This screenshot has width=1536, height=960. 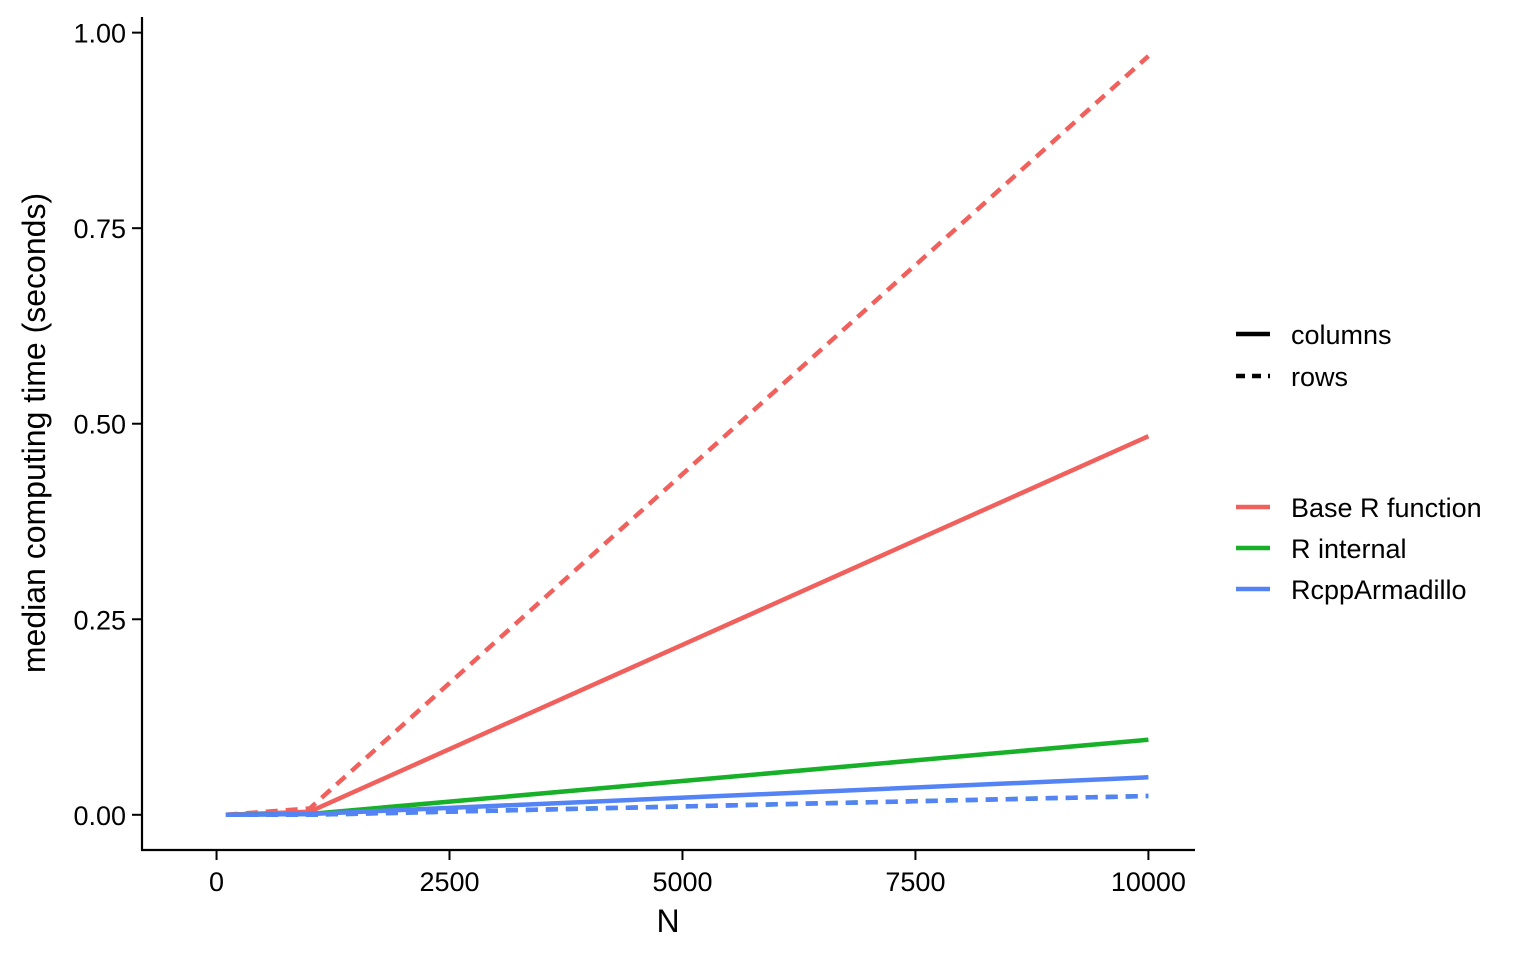 I want to click on series-line-rcpparmadillo-rows, so click(x=687, y=805).